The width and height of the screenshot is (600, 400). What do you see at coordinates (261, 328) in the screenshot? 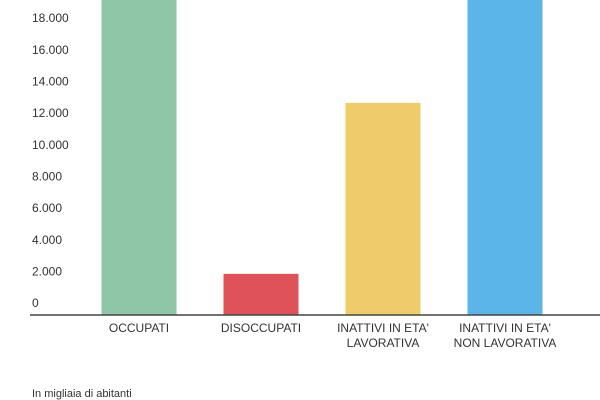
I see `x-tick-label: DISOCCUPATI` at bounding box center [261, 328].